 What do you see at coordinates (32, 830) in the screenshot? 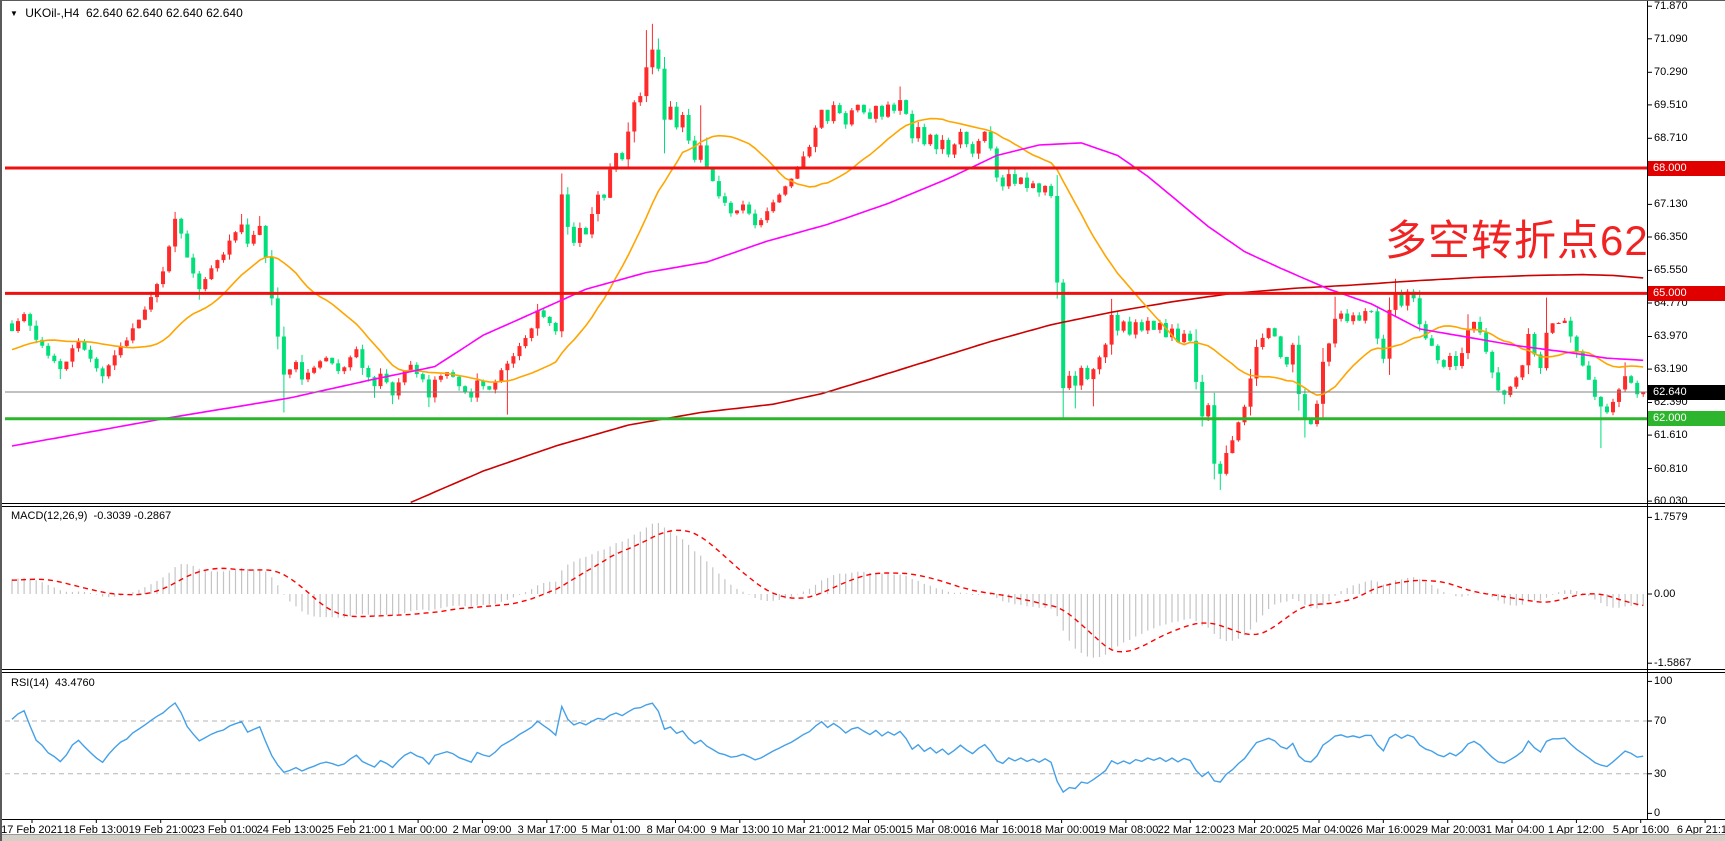
I see `time-axis-label: 17 Feb 2021` at bounding box center [32, 830].